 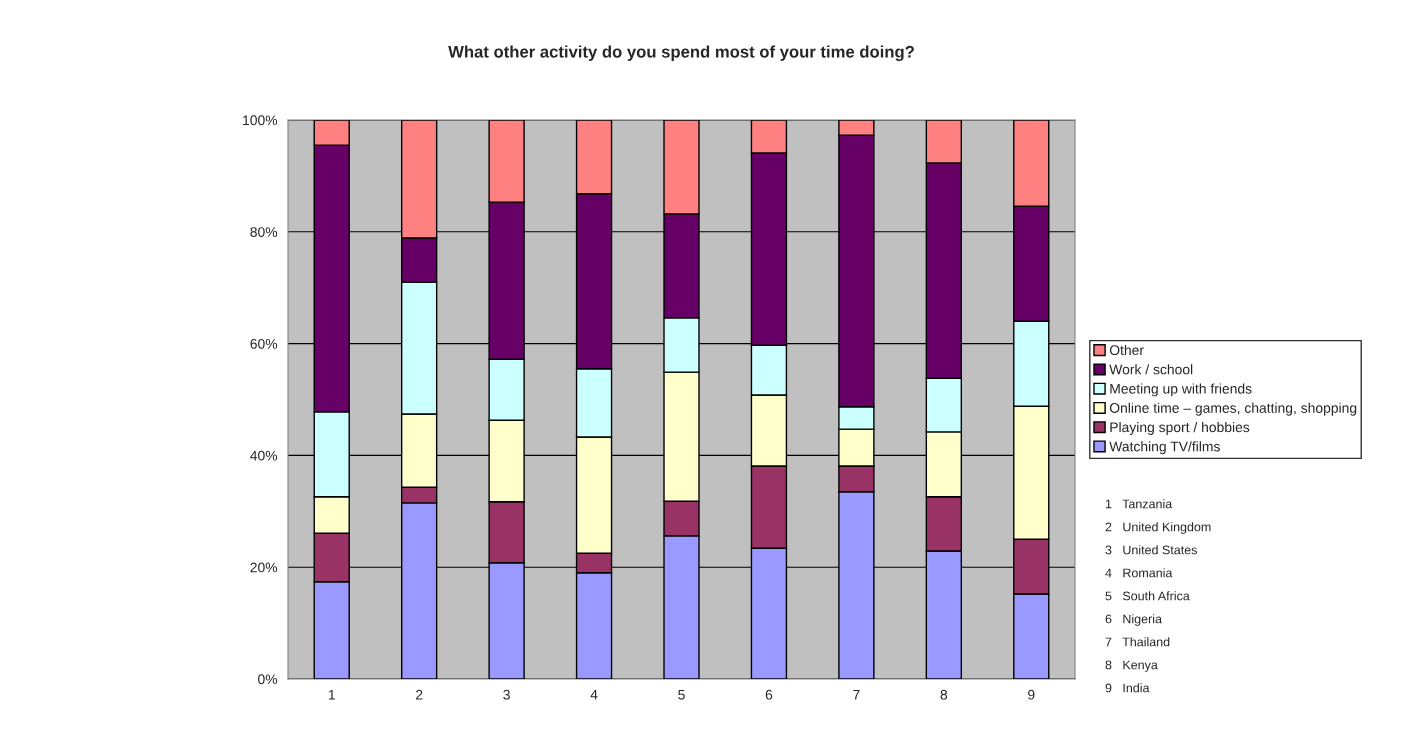 I want to click on x-tick-label: 3, so click(x=506, y=694).